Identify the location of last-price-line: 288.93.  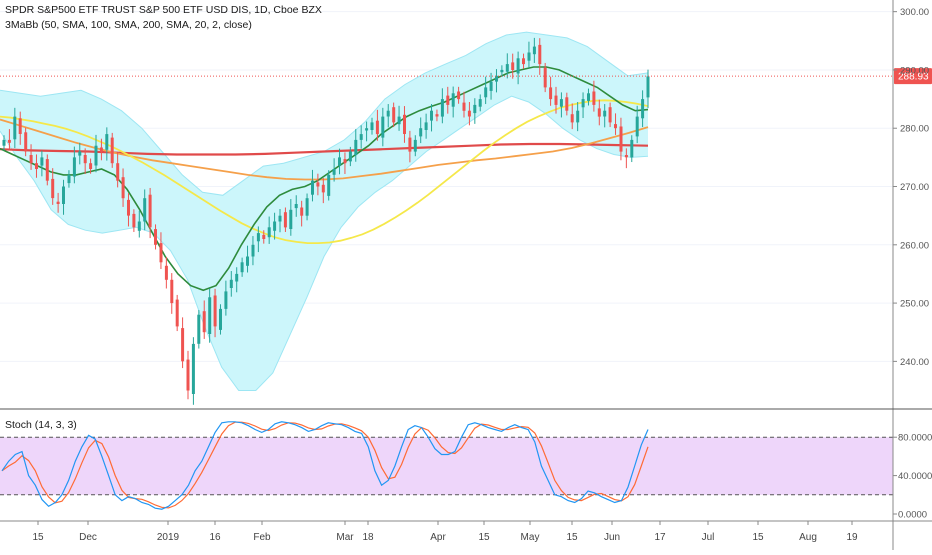
(466, 76).